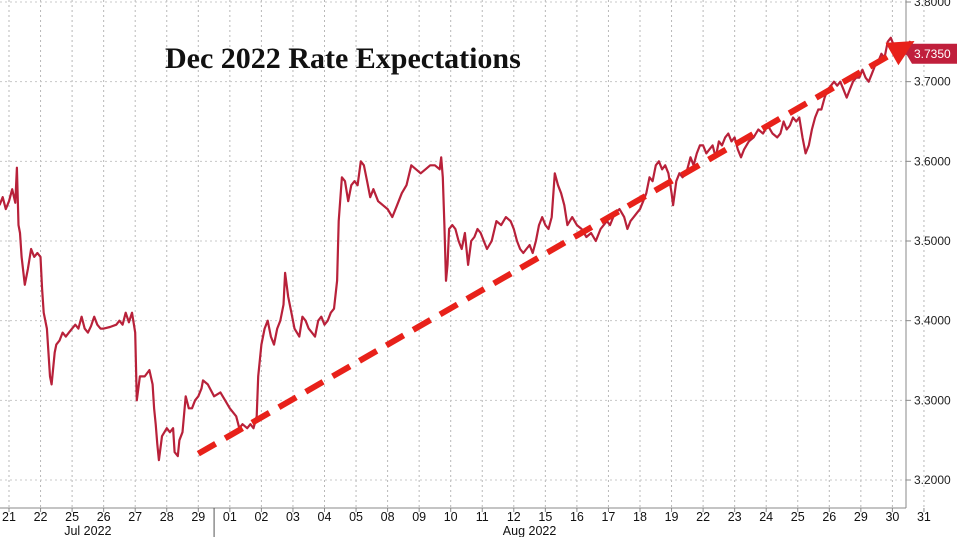 The height and width of the screenshot is (537, 957). I want to click on x-tick-label: 28, so click(167, 517).